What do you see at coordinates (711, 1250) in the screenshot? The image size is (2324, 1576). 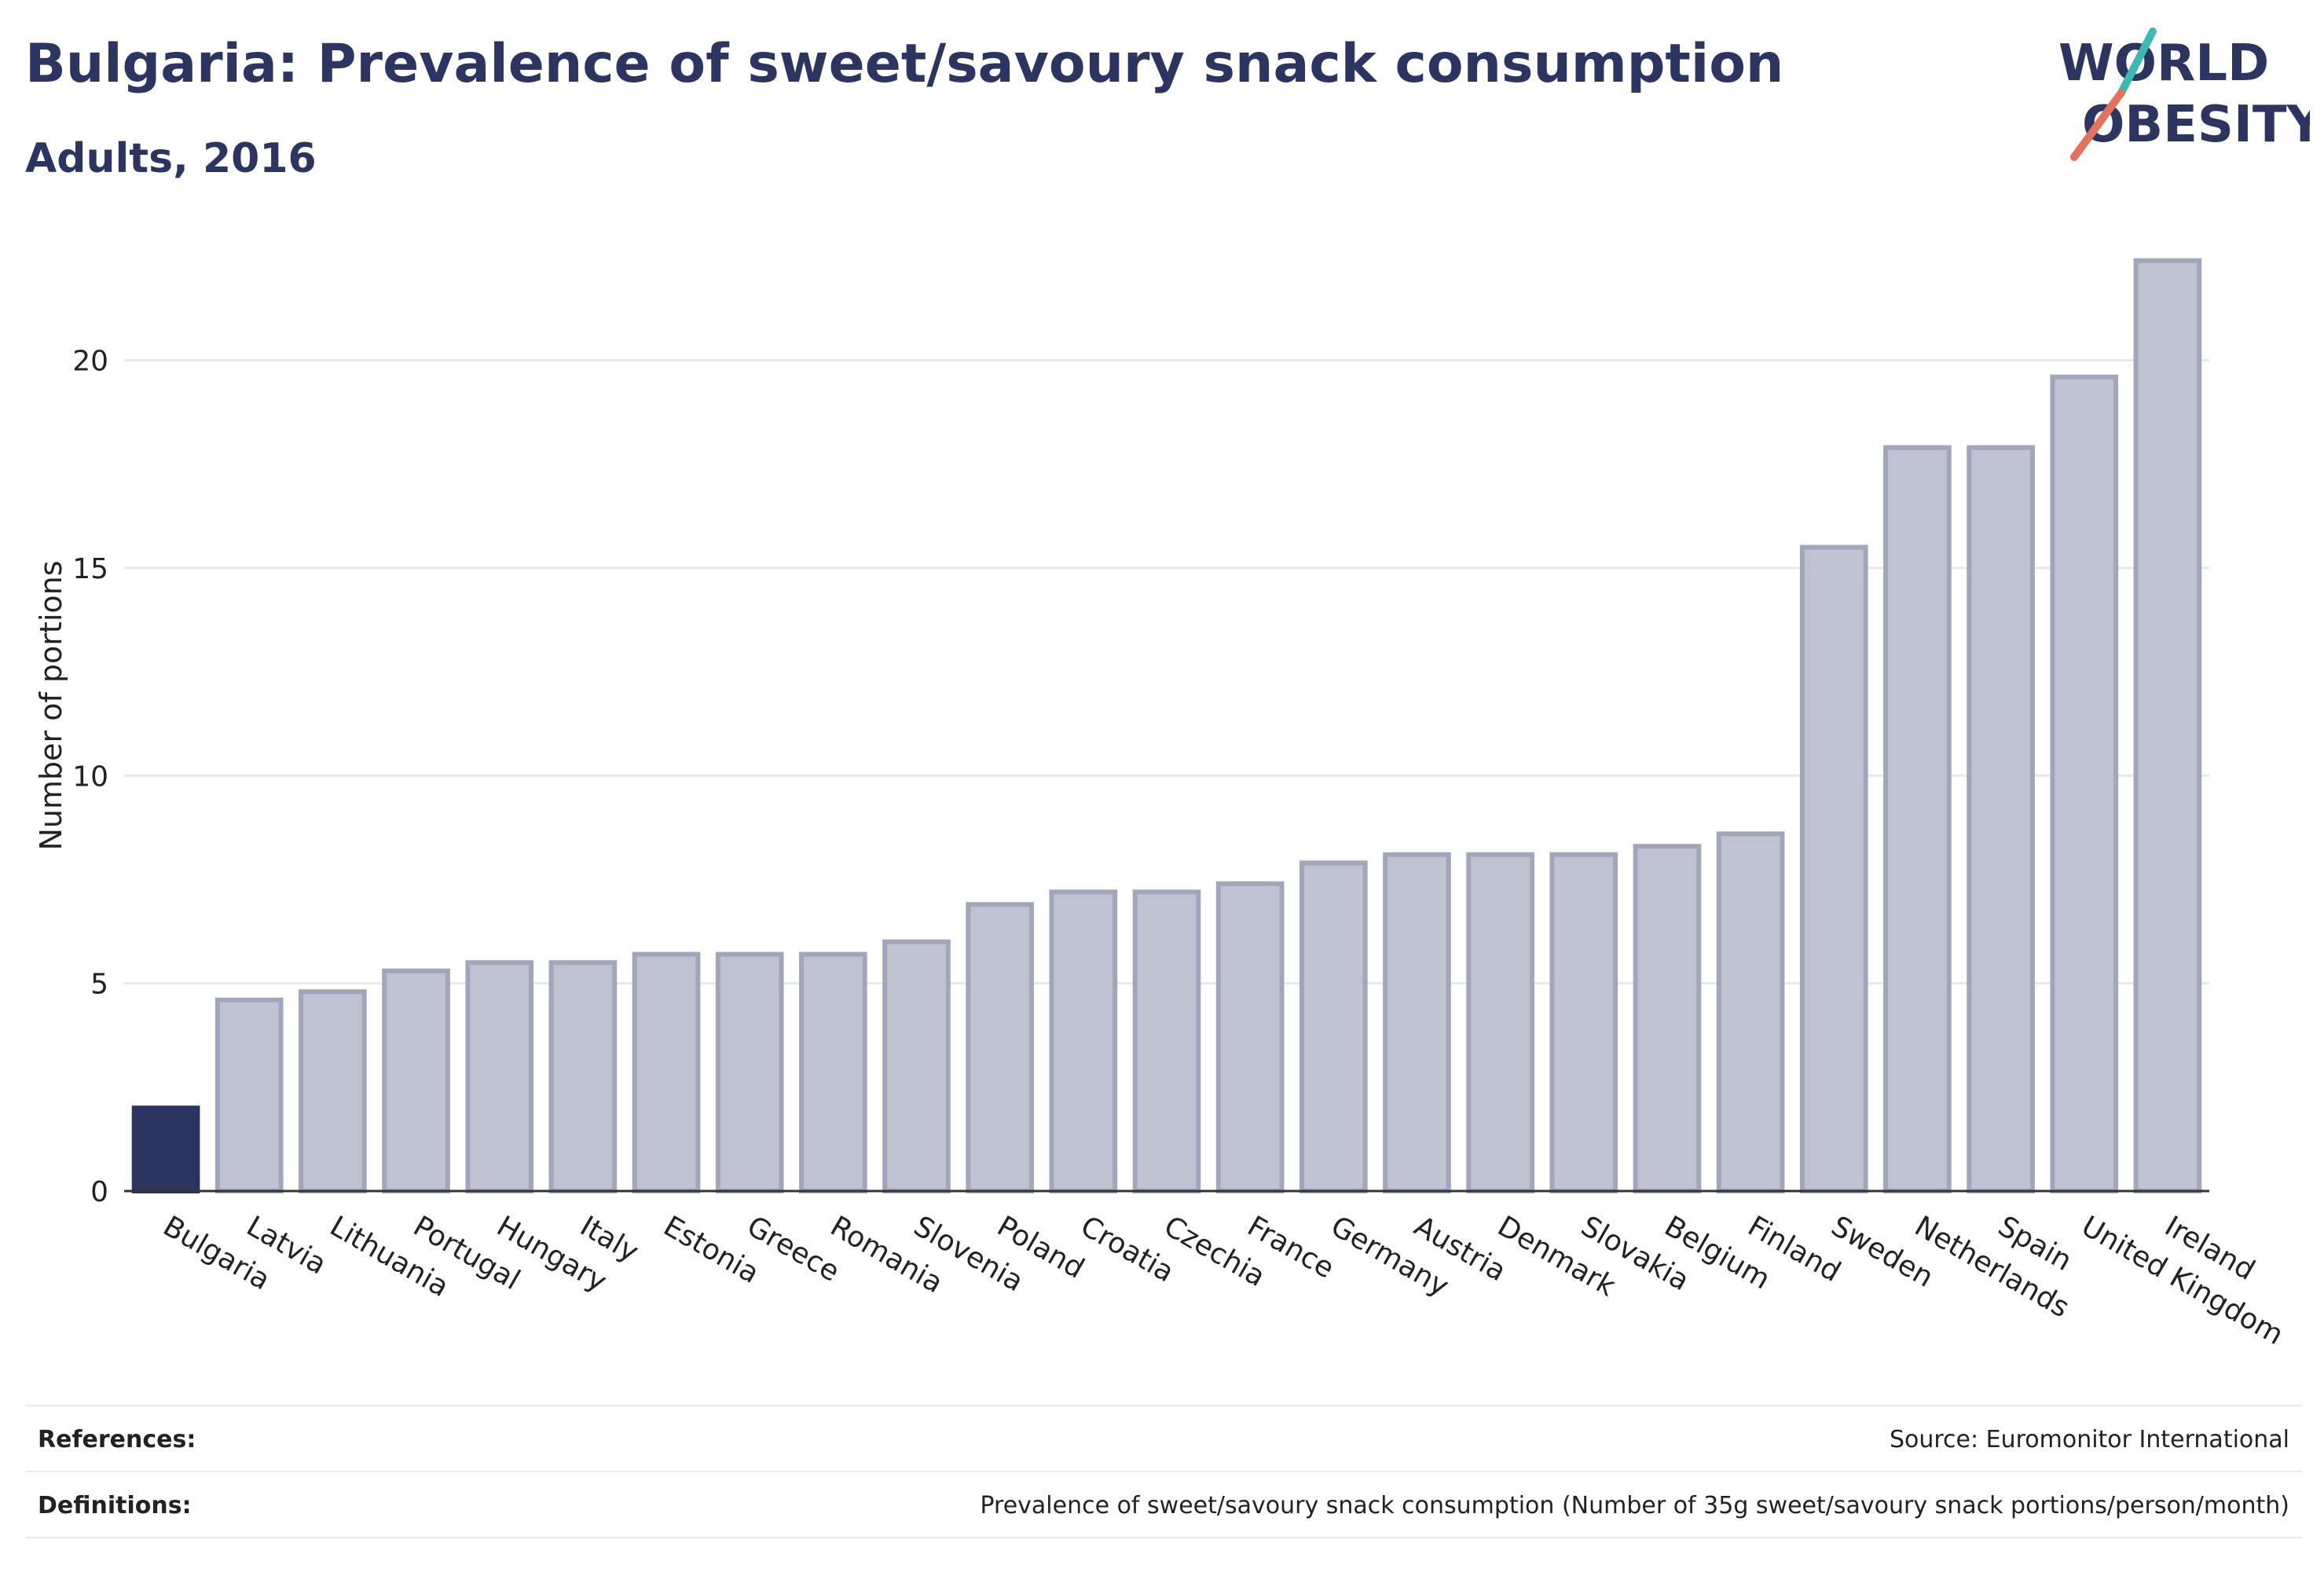 I see `x-tick-label: Estonia` at bounding box center [711, 1250].